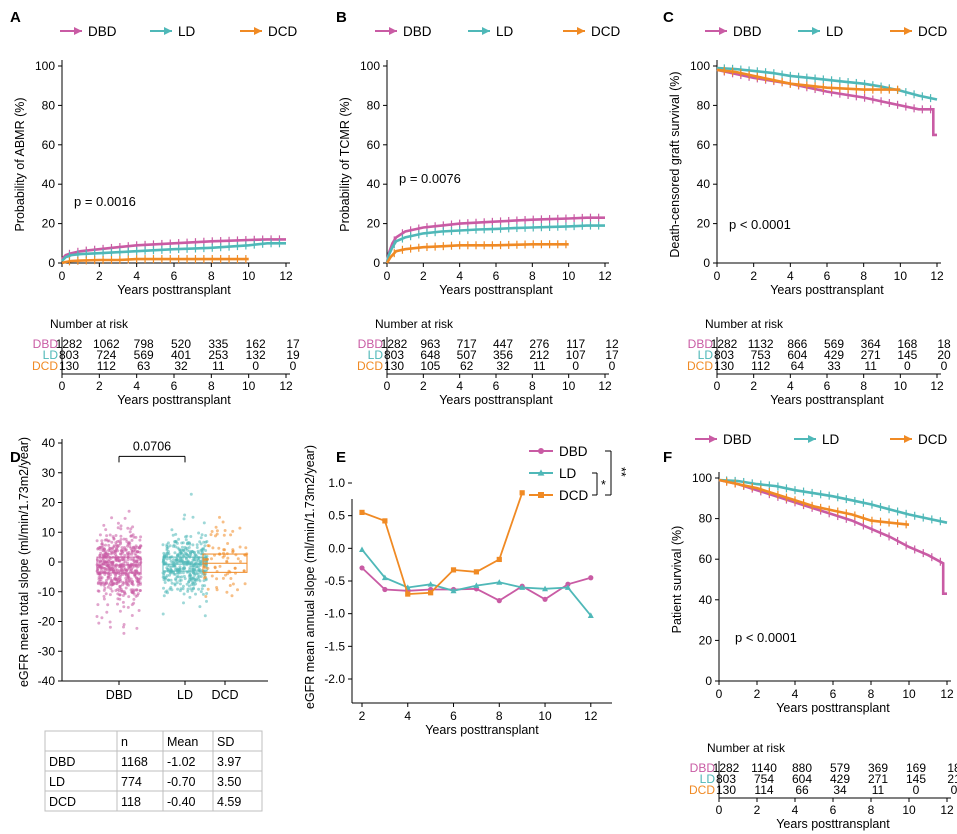 The height and width of the screenshot is (834, 957). I want to click on panel-d-ytick-label: 30, so click(49, 473).